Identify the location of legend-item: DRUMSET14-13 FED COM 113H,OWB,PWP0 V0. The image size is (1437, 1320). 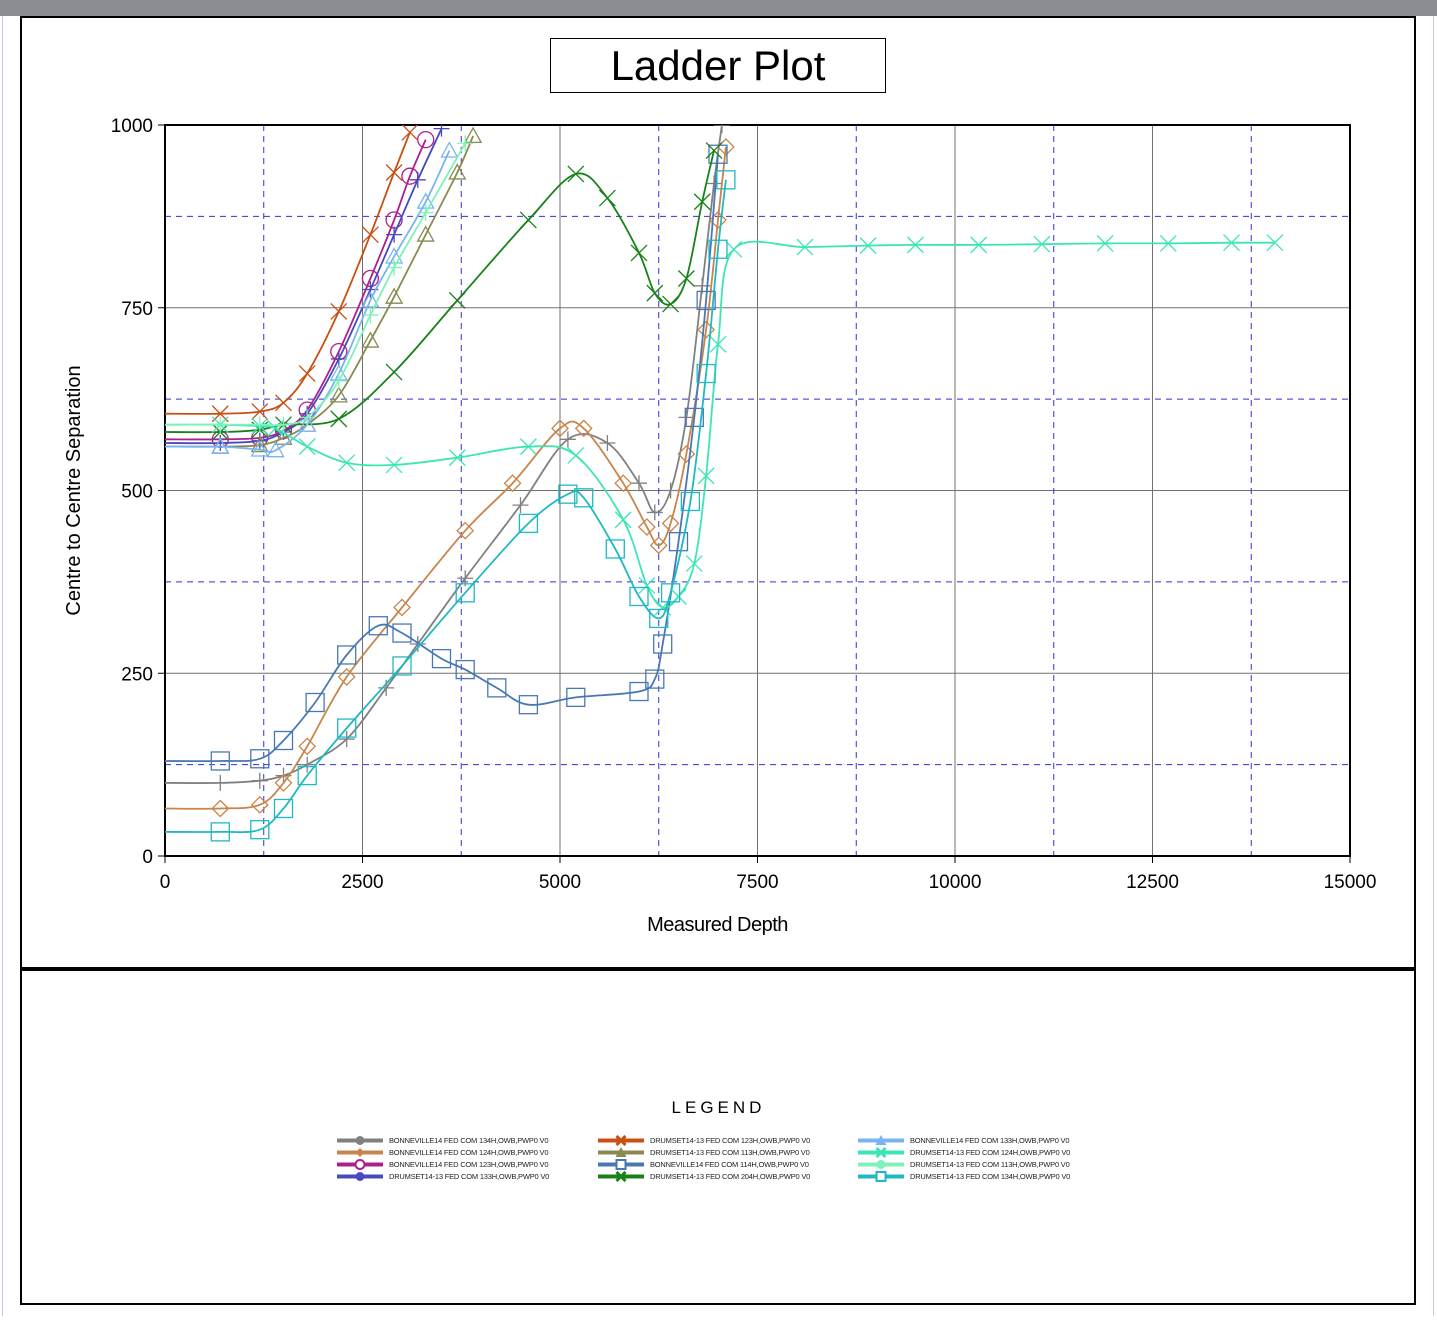
(963, 1164).